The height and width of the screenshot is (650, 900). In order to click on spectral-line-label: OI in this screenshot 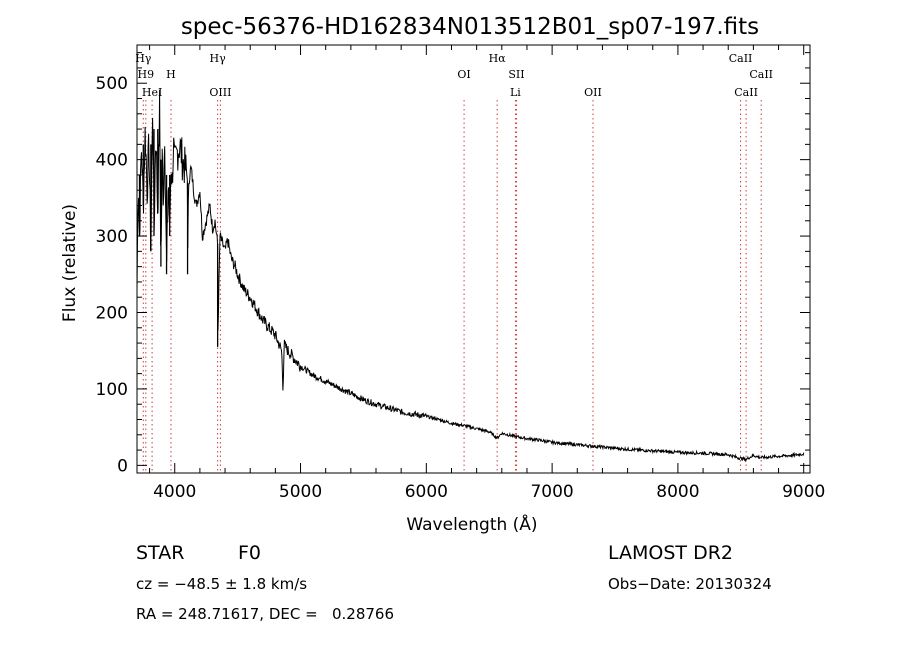, I will do `click(463, 74)`.